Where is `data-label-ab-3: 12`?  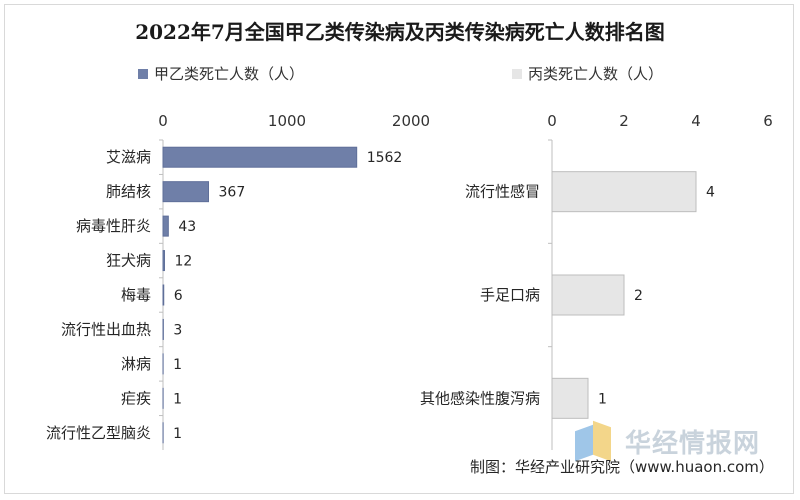 data-label-ab-3: 12 is located at coordinates (183, 262).